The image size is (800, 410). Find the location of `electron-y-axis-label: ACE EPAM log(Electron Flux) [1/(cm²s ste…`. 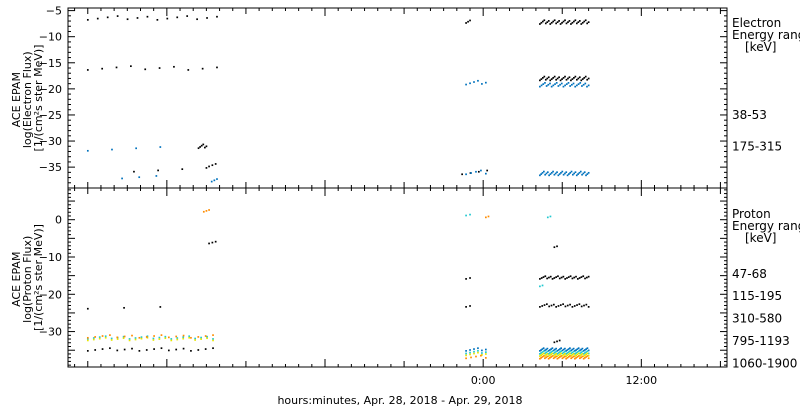

electron-y-axis-label: ACE EPAM log(Electron Flux) [1/(cm²s ste… is located at coordinates (27, 98).